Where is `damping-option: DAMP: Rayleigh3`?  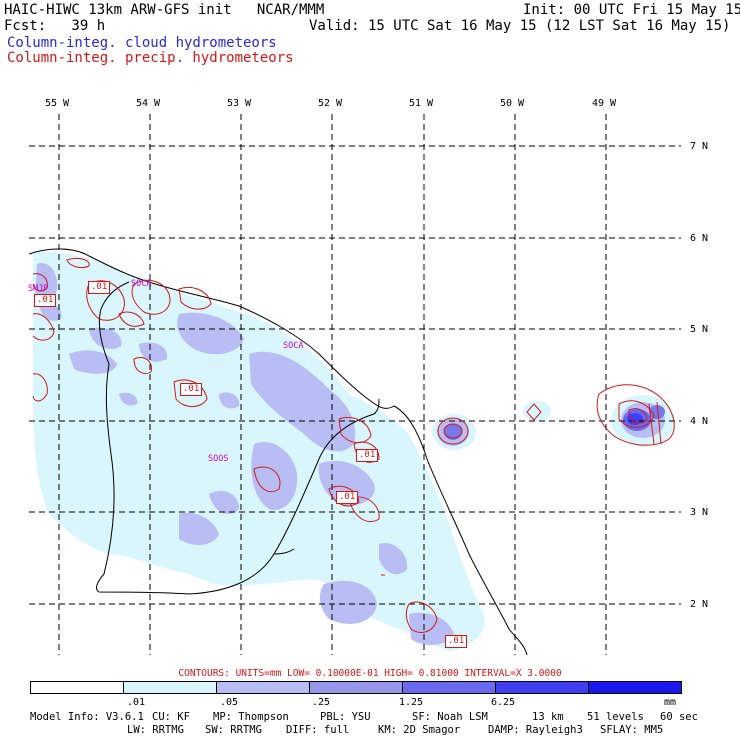
damping-option: DAMP: Rayleigh3 is located at coordinates (535, 730).